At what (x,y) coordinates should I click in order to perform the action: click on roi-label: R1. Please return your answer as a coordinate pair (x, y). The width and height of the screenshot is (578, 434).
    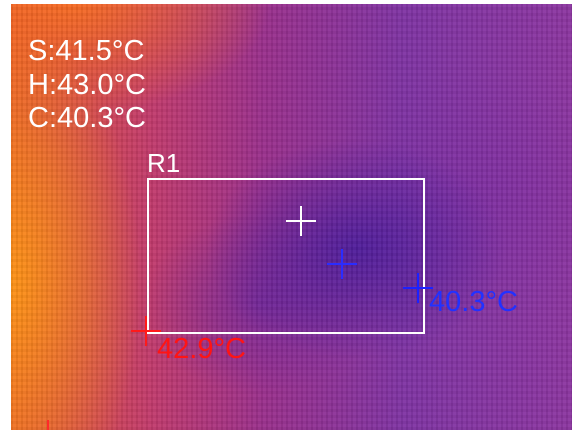
    Looking at the image, I should click on (164, 163).